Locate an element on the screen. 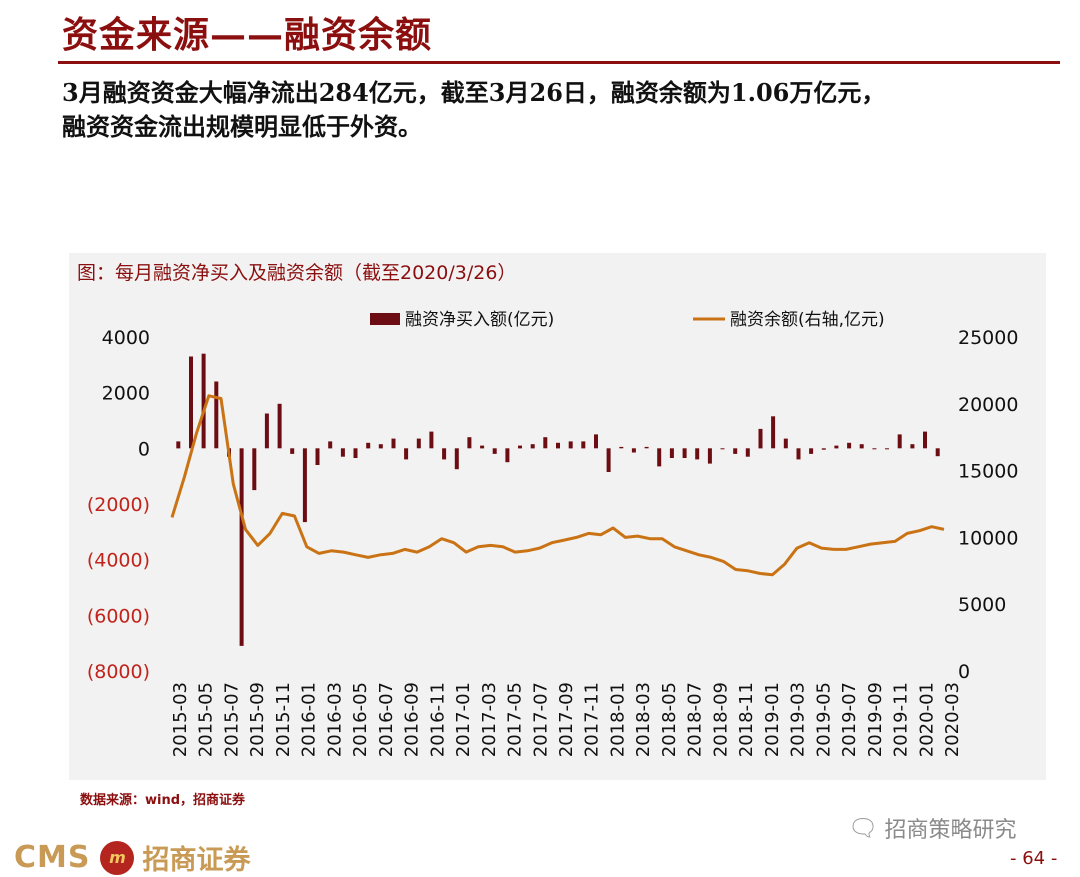  x-tick-label: 2016-01 is located at coordinates (309, 719).